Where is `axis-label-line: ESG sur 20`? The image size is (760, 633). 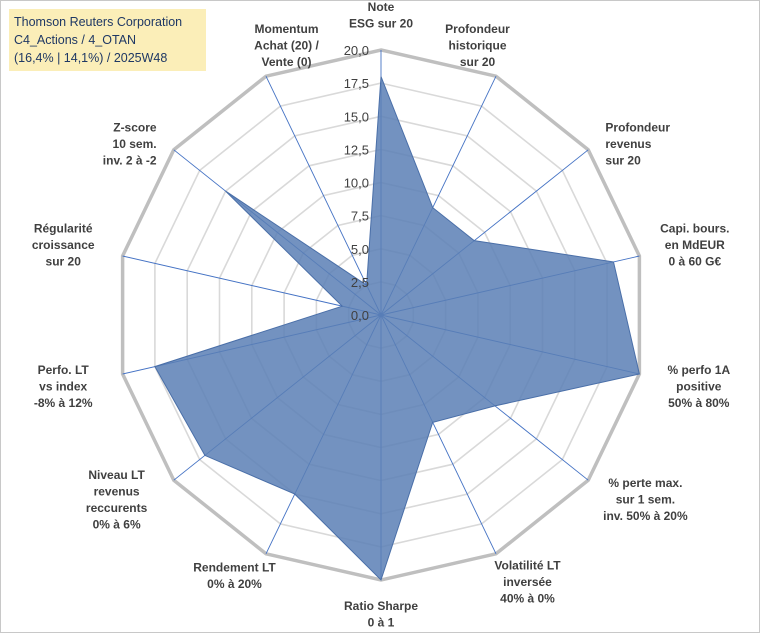 axis-label-line: ESG sur 20 is located at coordinates (381, 24).